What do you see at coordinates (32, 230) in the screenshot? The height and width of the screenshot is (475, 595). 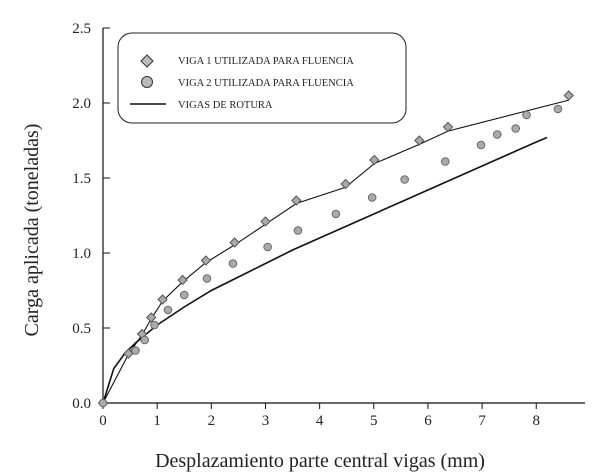 I see `y-axis-title: Carga aplicada (toneladas)` at bounding box center [32, 230].